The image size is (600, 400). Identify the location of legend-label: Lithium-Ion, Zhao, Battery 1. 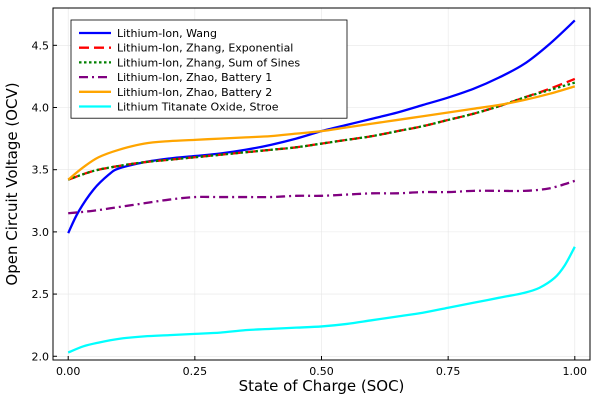
(194, 77).